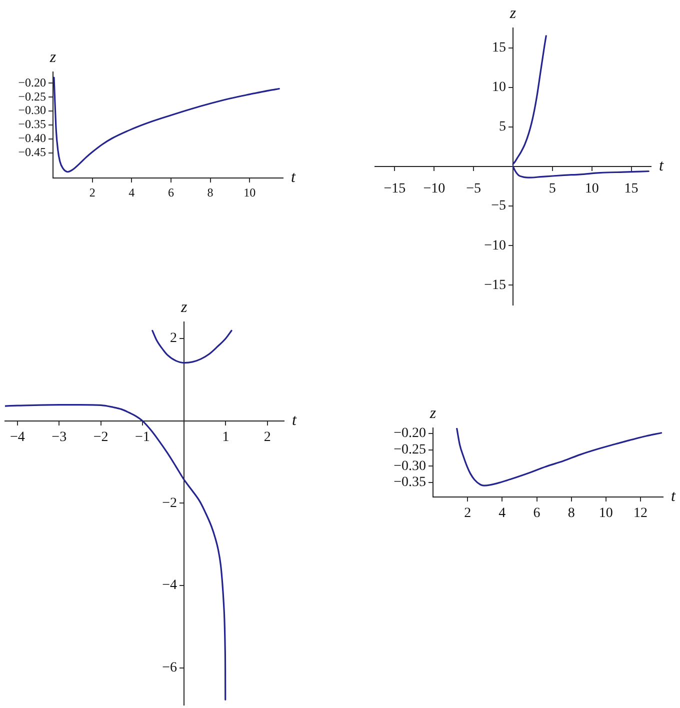 The width and height of the screenshot is (680, 708). What do you see at coordinates (142, 437) in the screenshot?
I see `x-tick-label: −1` at bounding box center [142, 437].